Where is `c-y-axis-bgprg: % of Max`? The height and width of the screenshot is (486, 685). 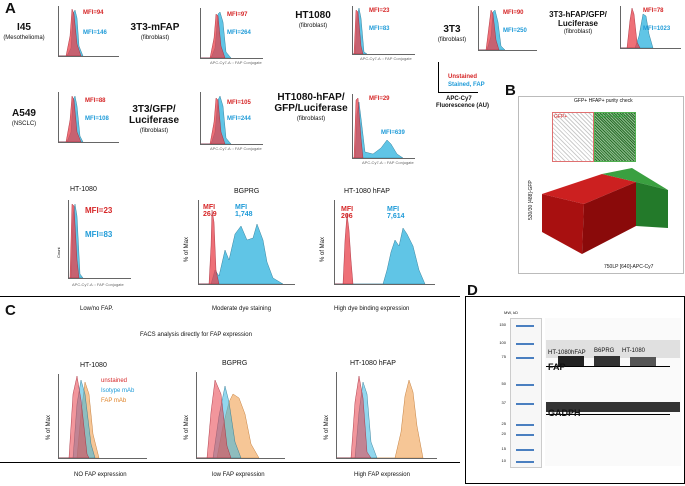 c-y-axis-bgprg: % of Max is located at coordinates (187, 427).